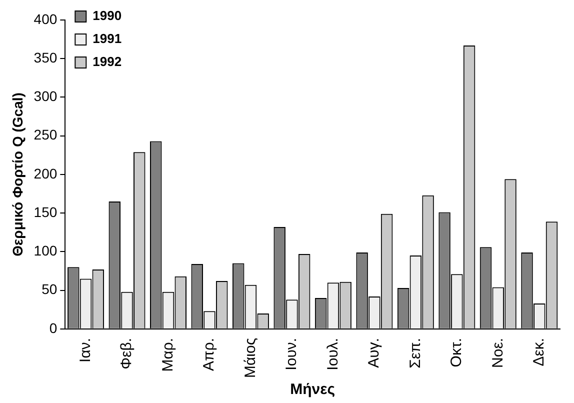  What do you see at coordinates (539, 352) in the screenshot?
I see `x-tick-label: Δεκ.` at bounding box center [539, 352].